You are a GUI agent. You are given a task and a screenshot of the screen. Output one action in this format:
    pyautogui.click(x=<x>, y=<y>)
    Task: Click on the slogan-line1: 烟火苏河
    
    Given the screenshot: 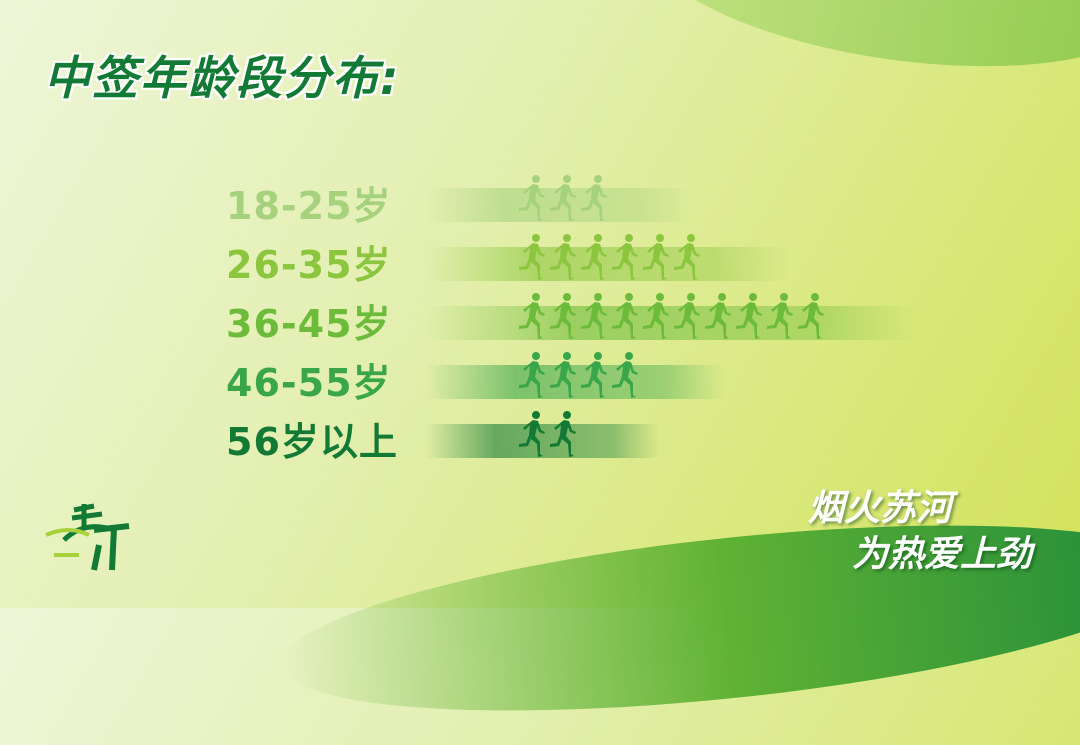 What is the action you would take?
    pyautogui.click(x=879, y=508)
    